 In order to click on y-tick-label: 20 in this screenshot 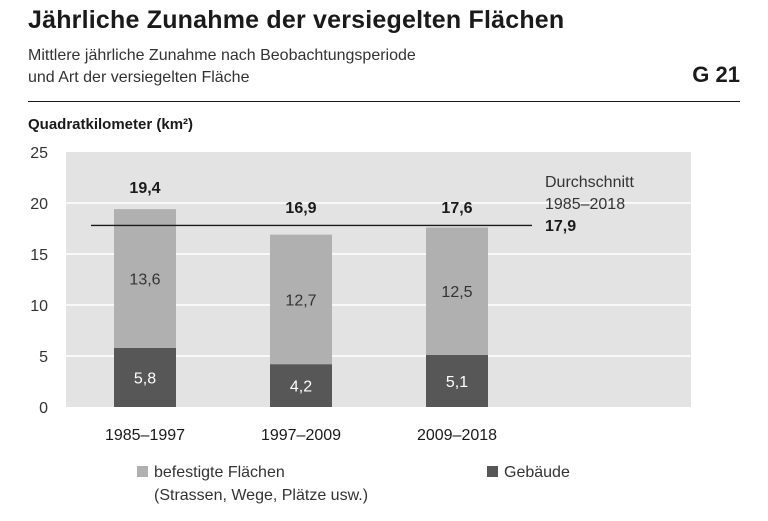, I will do `click(39, 204)`.